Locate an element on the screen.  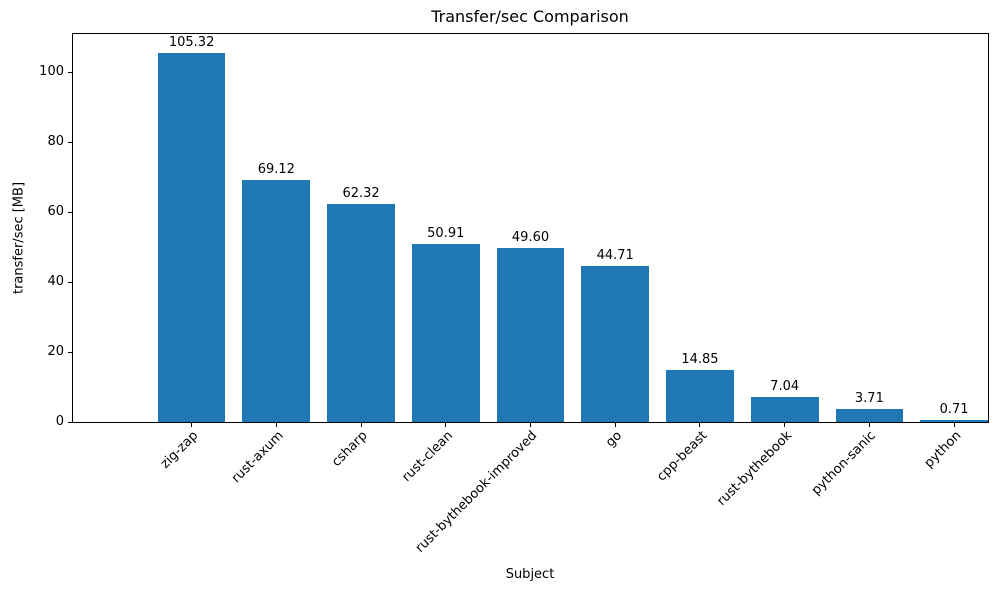
bar-value-label: 62.32 is located at coordinates (361, 193).